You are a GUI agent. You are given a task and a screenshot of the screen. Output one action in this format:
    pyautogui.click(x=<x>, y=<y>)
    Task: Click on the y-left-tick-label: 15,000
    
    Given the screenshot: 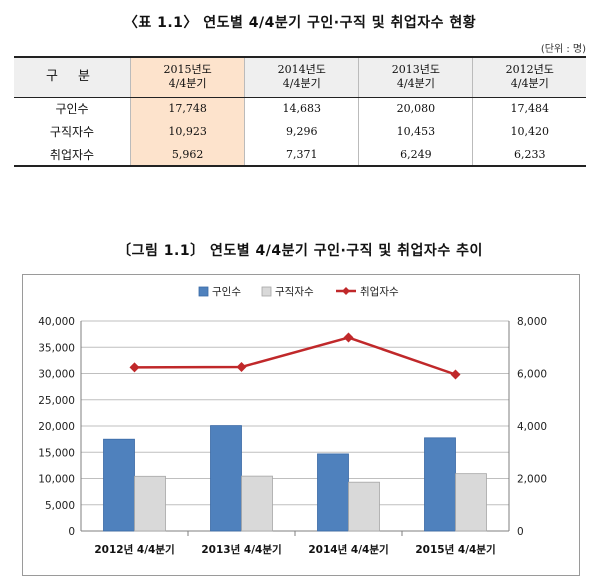 What is the action you would take?
    pyautogui.click(x=56, y=453)
    